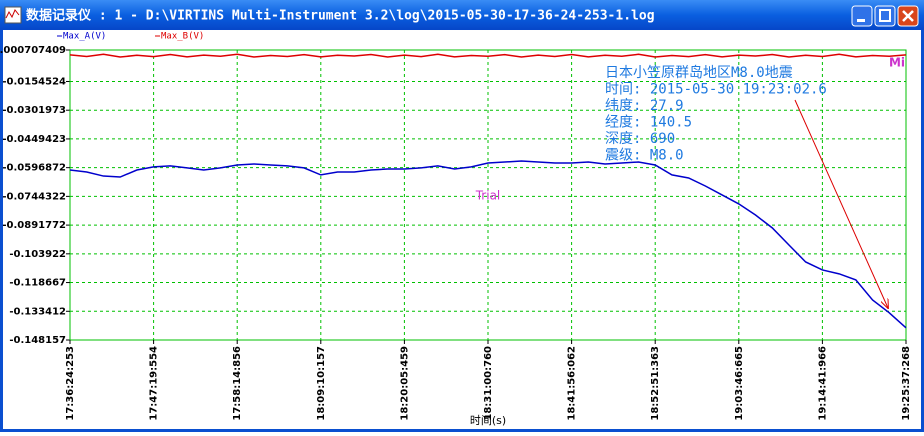 The width and height of the screenshot is (924, 436). I want to click on y-tick-label: -0.0744322, so click(34, 196).